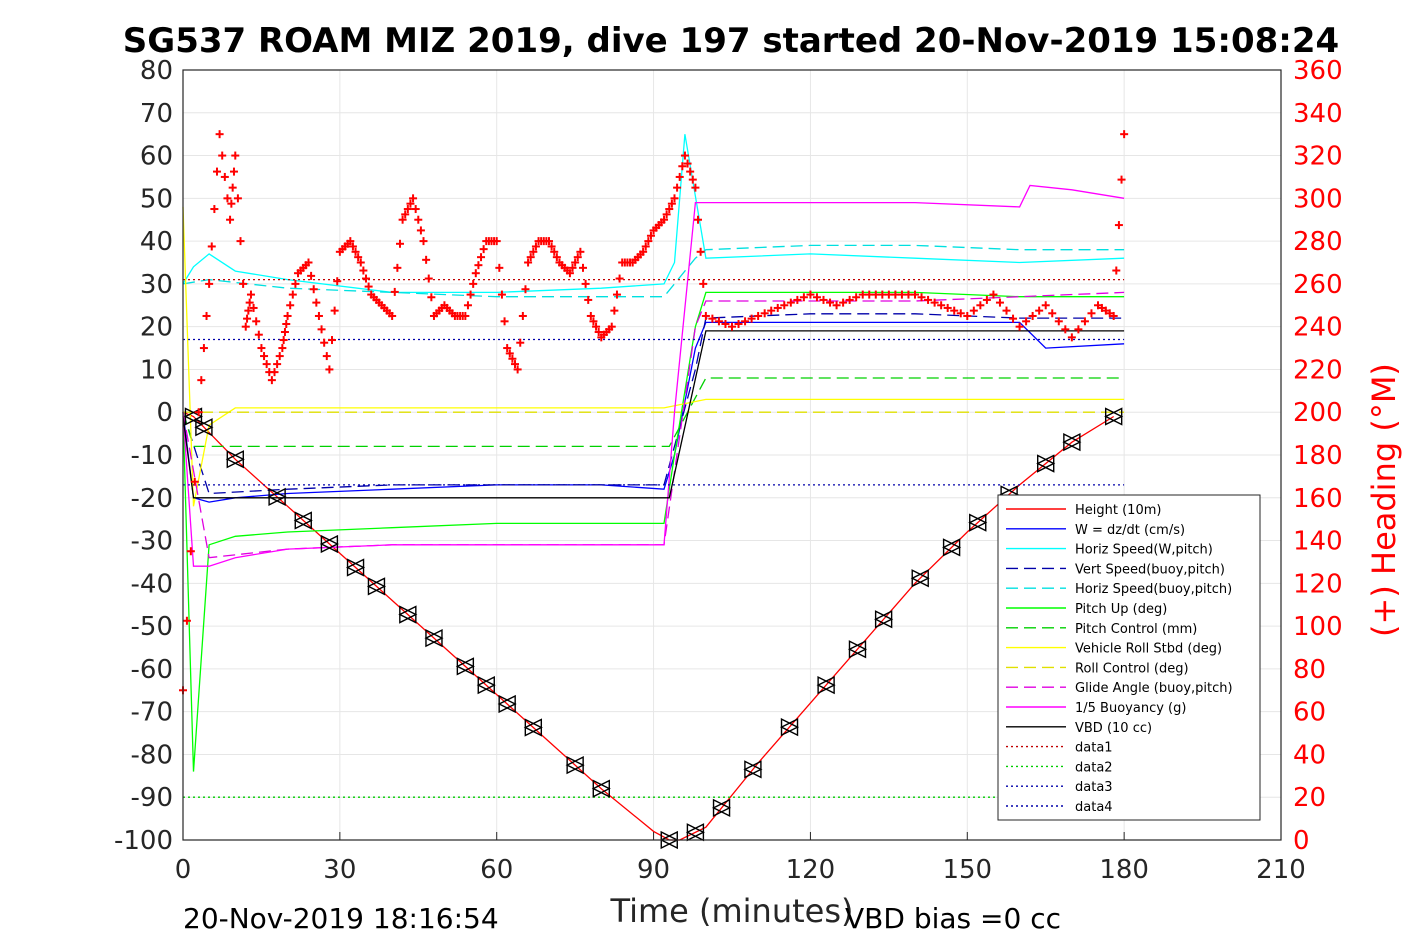 This screenshot has width=1417, height=945. Describe the element at coordinates (1130, 708) in the screenshot. I see `legend-entry: 1/5 Buoyancy (g)` at that location.